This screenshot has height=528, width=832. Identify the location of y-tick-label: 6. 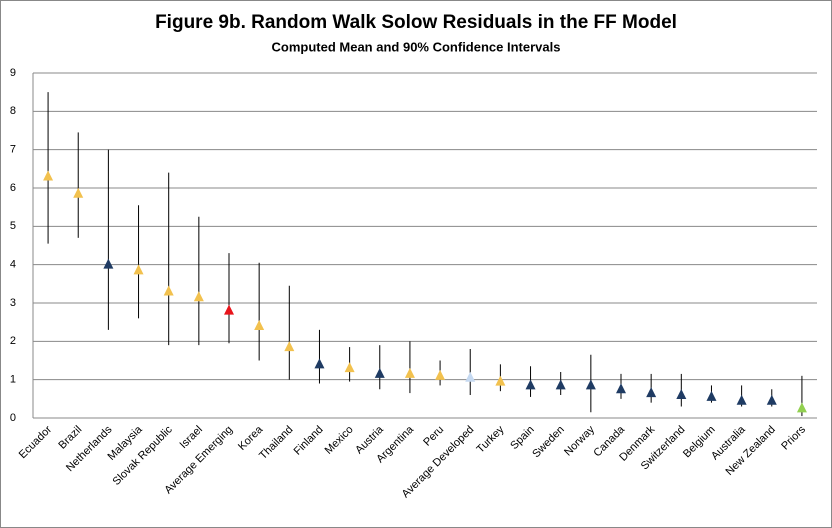
(13, 188).